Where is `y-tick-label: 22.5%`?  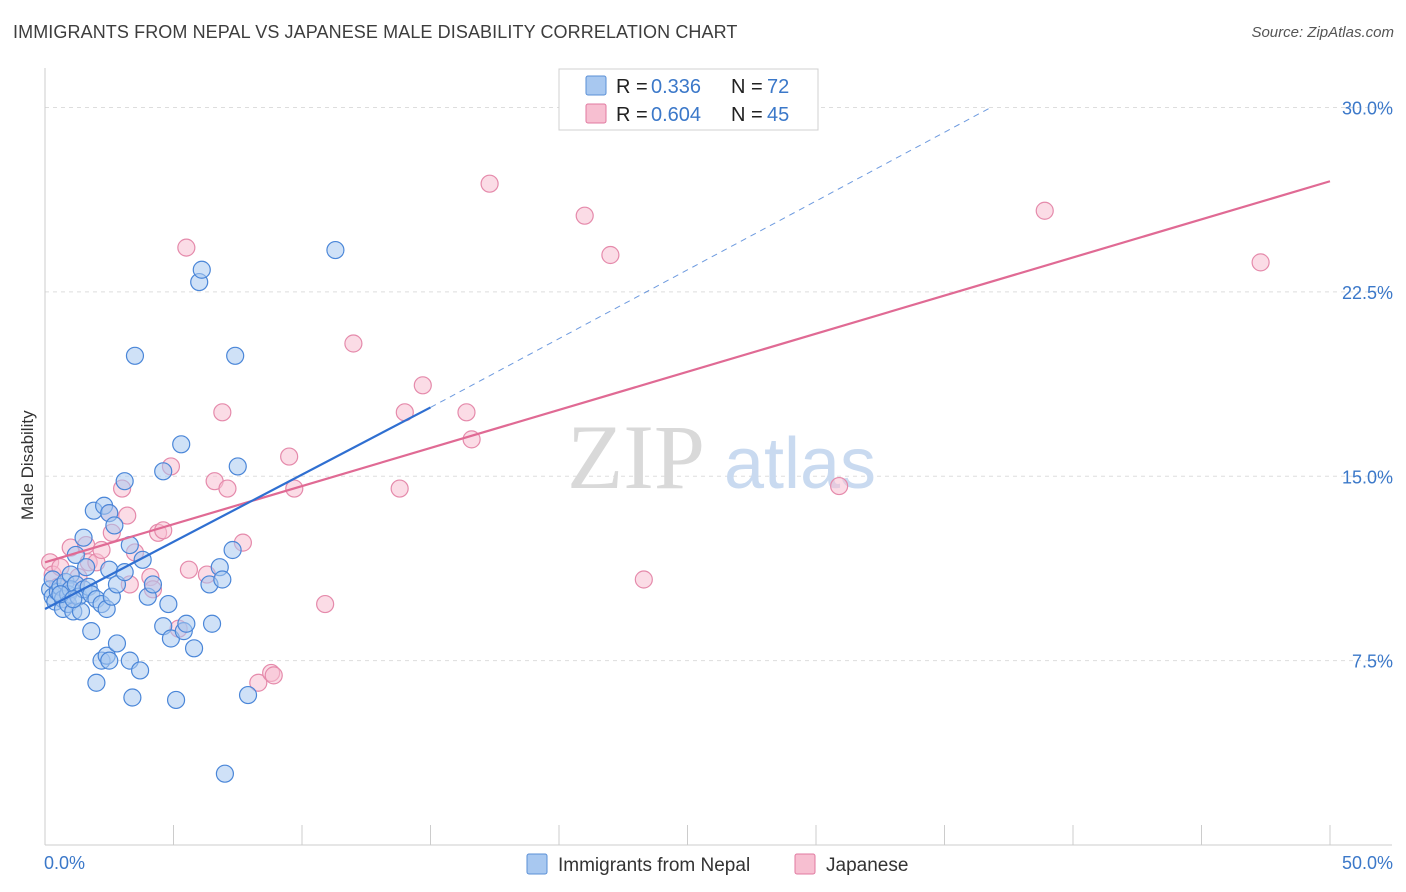 y-tick-label: 22.5% is located at coordinates (1367, 293).